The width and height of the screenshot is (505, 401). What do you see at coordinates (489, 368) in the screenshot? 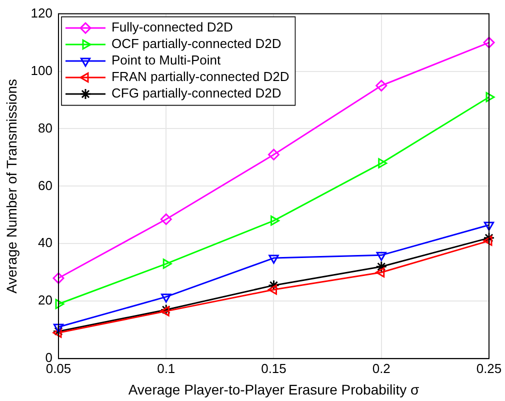
I see `x-tick-label: 0.25` at bounding box center [489, 368].